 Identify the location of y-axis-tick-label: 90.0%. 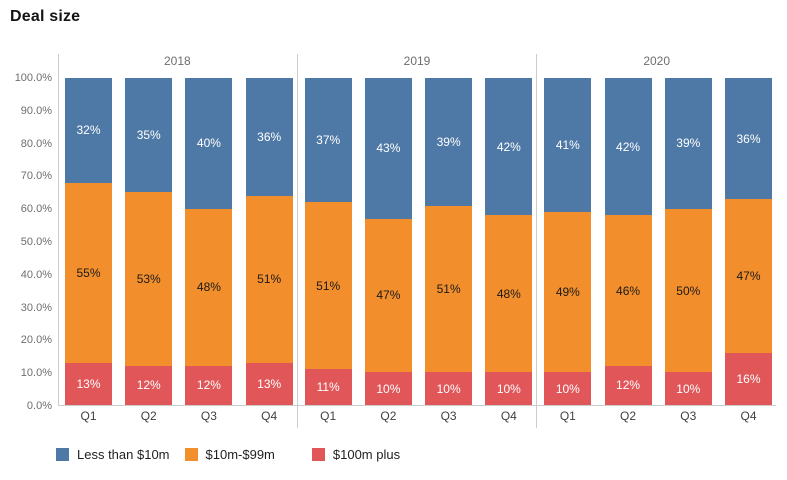
(36, 110).